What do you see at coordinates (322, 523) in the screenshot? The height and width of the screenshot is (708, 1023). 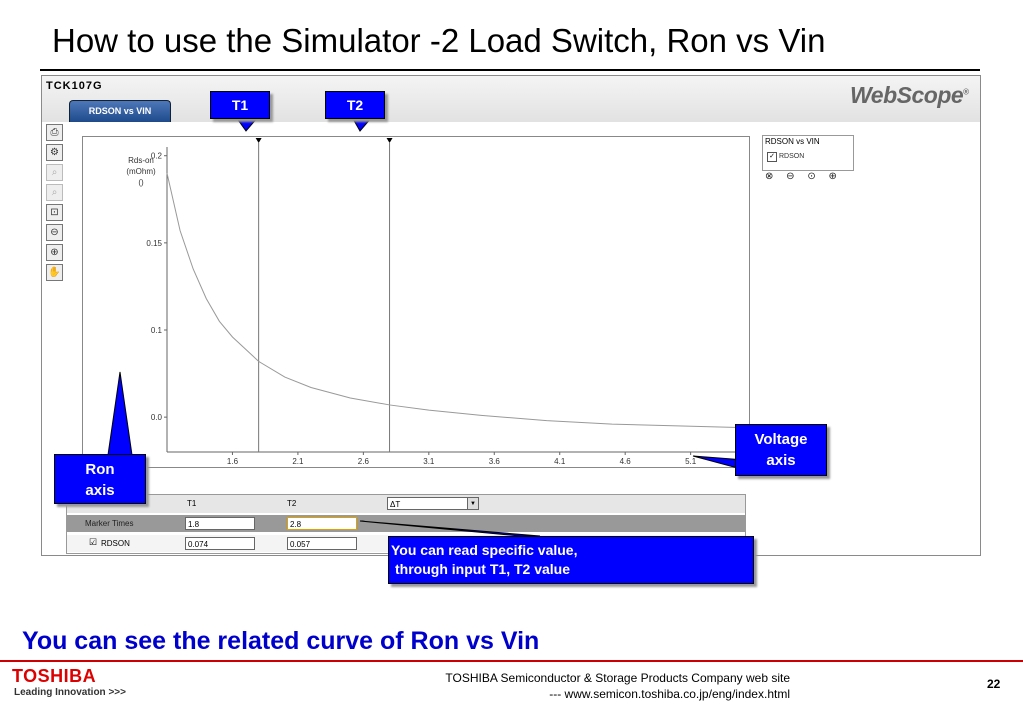 I see `t2-input: 2.8` at bounding box center [322, 523].